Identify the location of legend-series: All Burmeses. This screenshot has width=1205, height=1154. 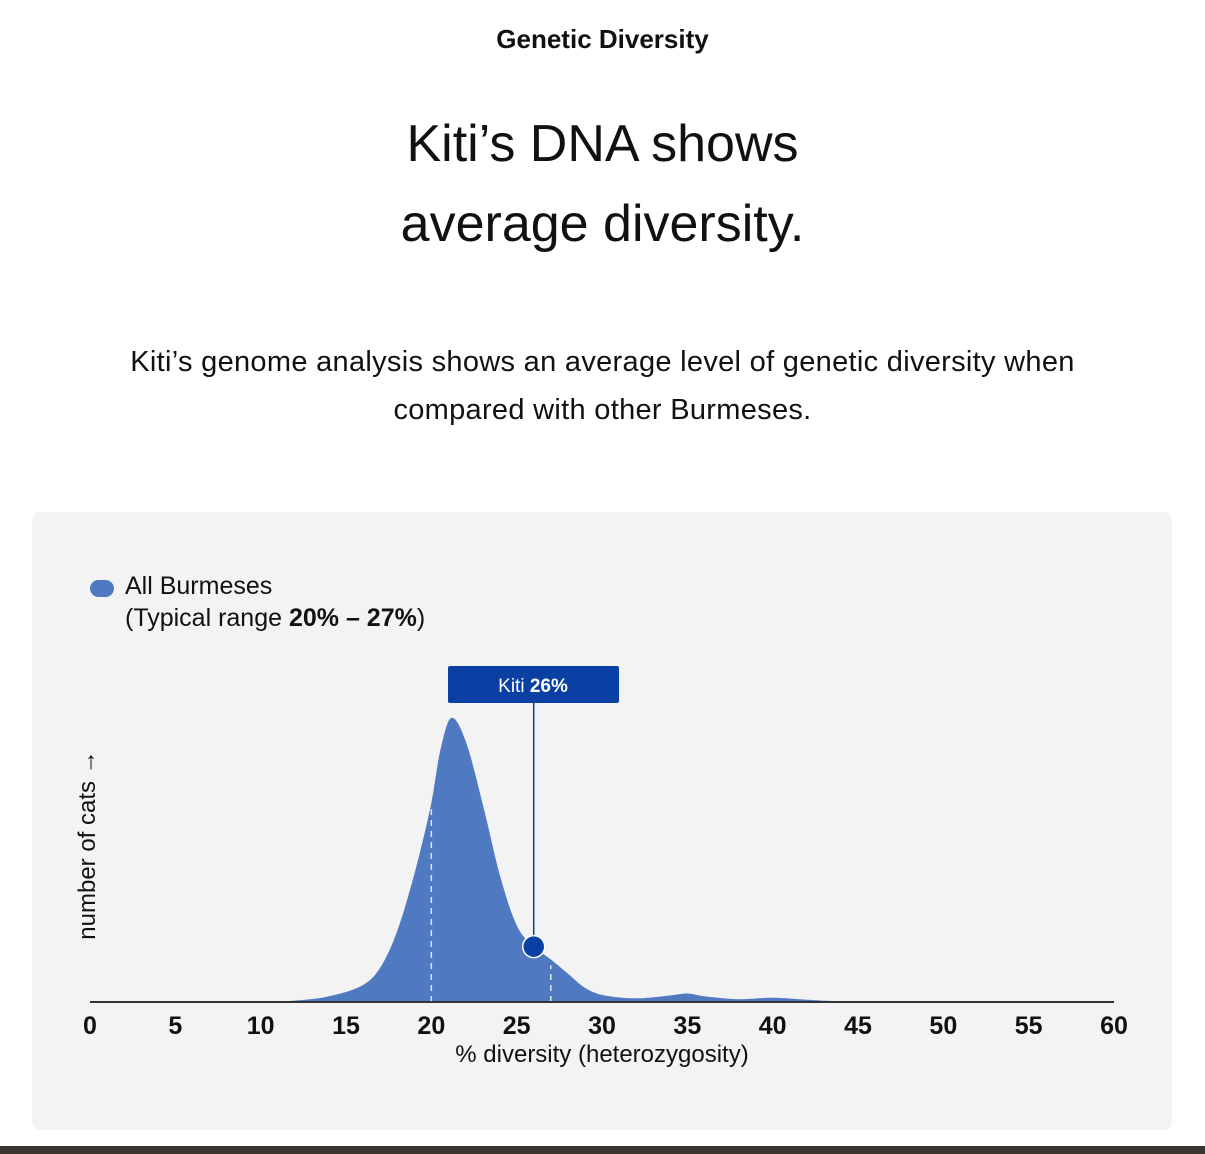
(199, 586).